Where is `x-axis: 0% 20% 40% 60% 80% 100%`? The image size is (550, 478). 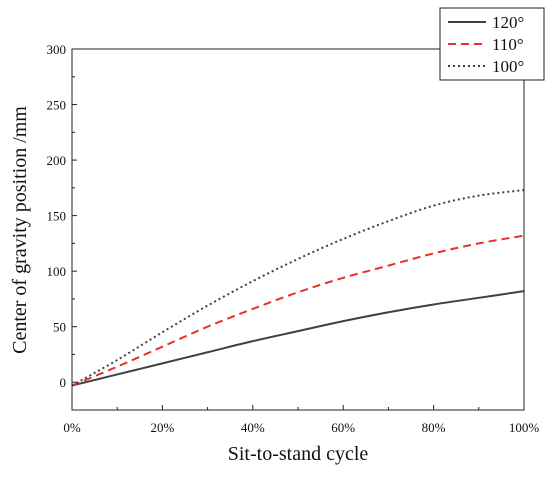 x-axis: 0% 20% 40% 60% 80% 100% is located at coordinates (301, 420).